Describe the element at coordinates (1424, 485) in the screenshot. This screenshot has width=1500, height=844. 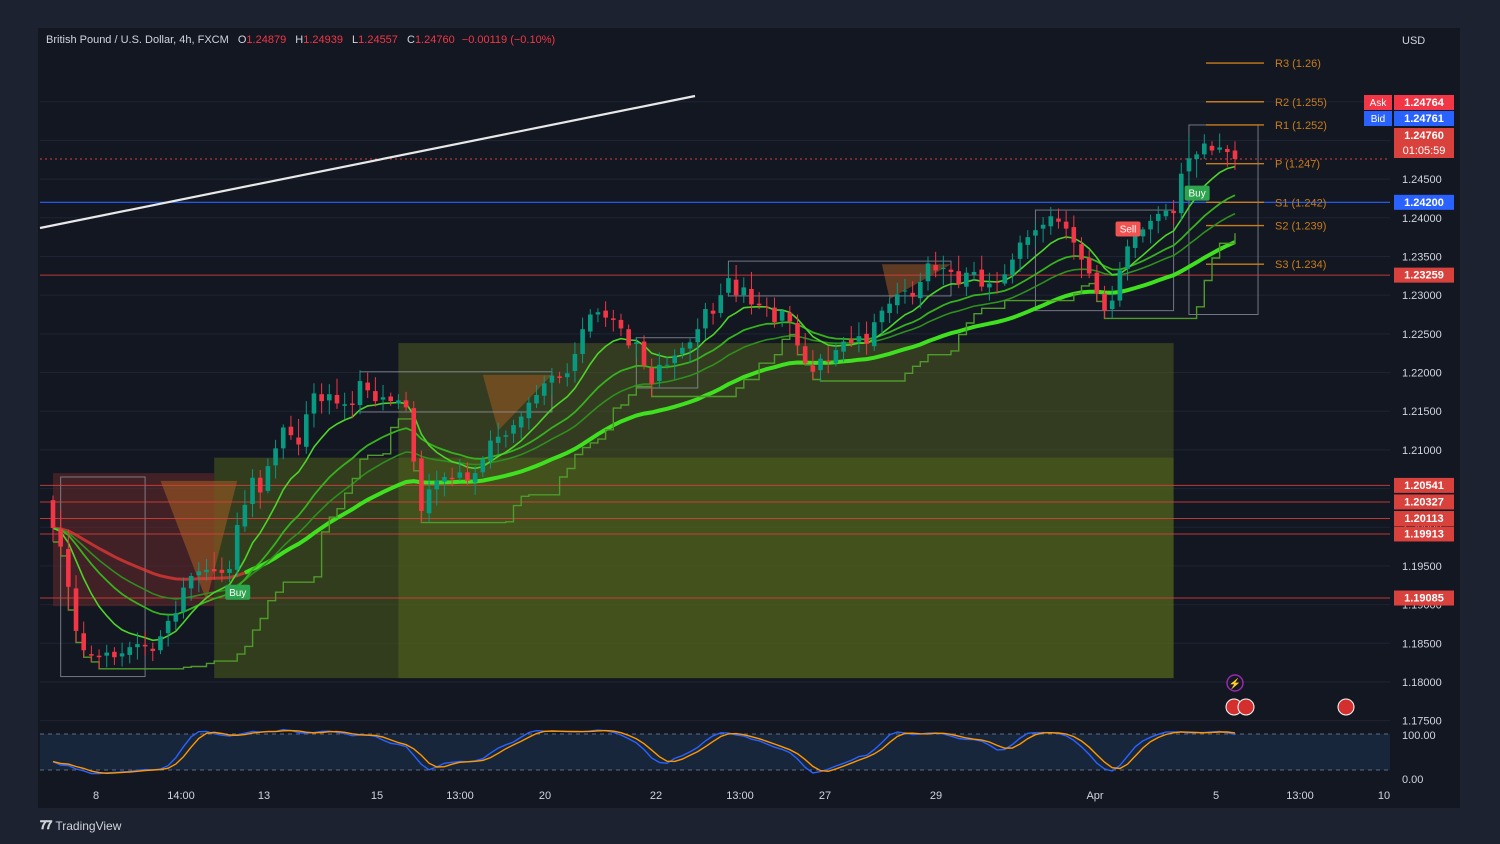
I see `price-tag-red` at that location.